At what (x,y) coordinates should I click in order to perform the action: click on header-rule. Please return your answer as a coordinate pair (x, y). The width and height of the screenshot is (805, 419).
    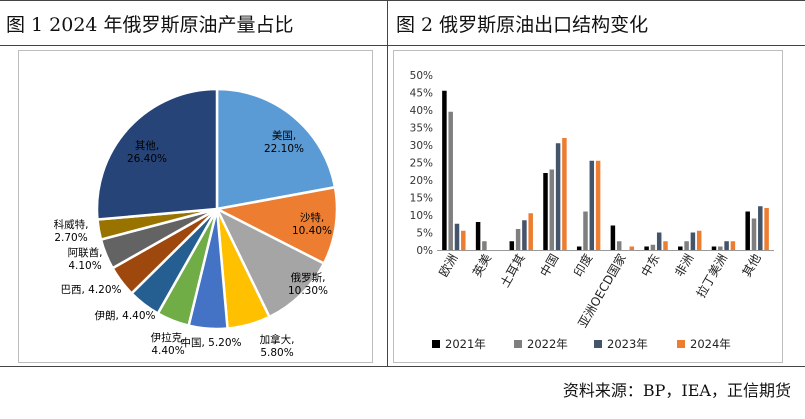
    Looking at the image, I should click on (402, 45).